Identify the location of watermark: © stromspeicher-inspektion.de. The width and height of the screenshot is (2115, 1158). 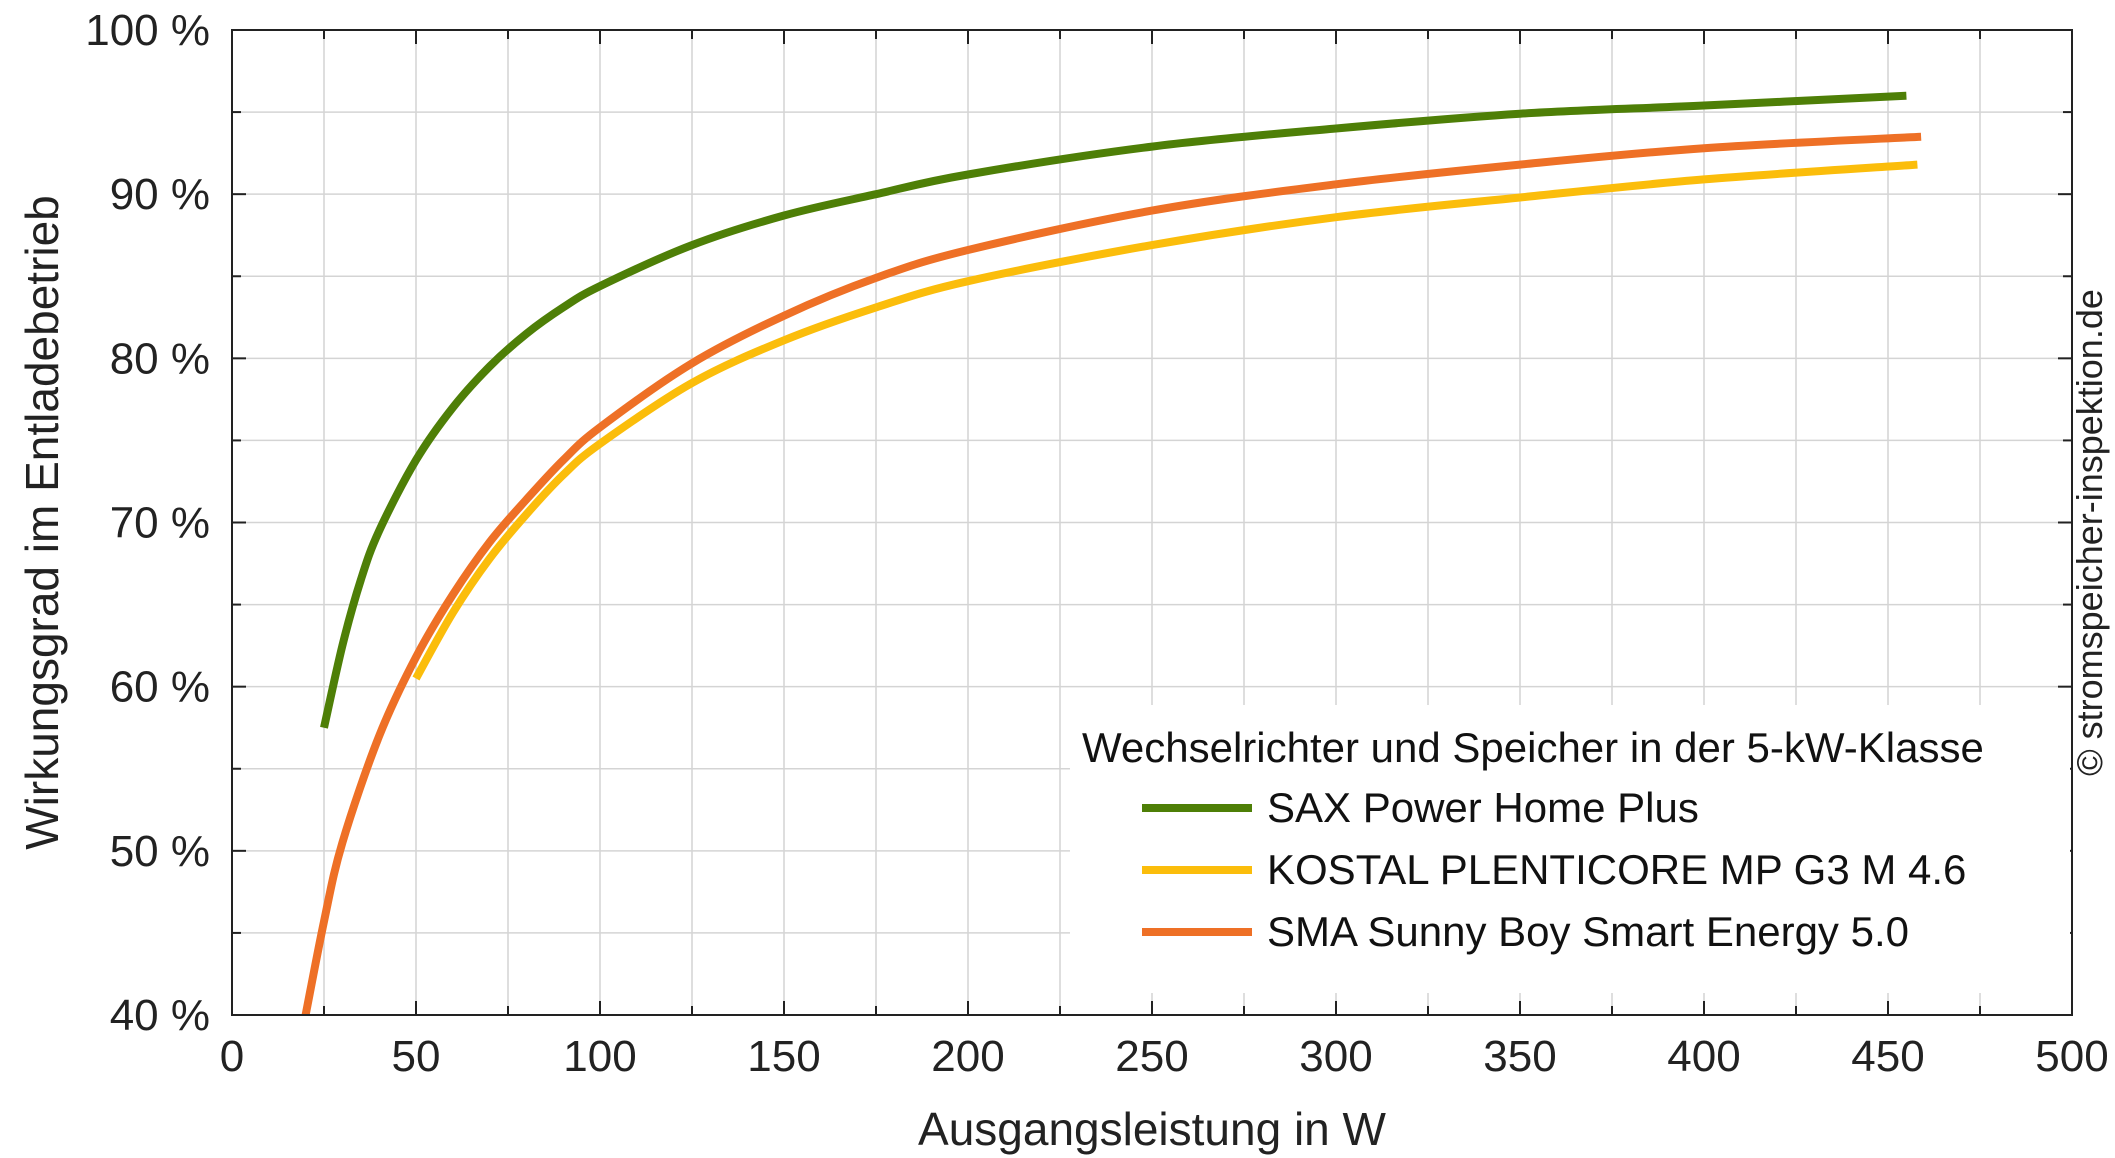
(2089, 532).